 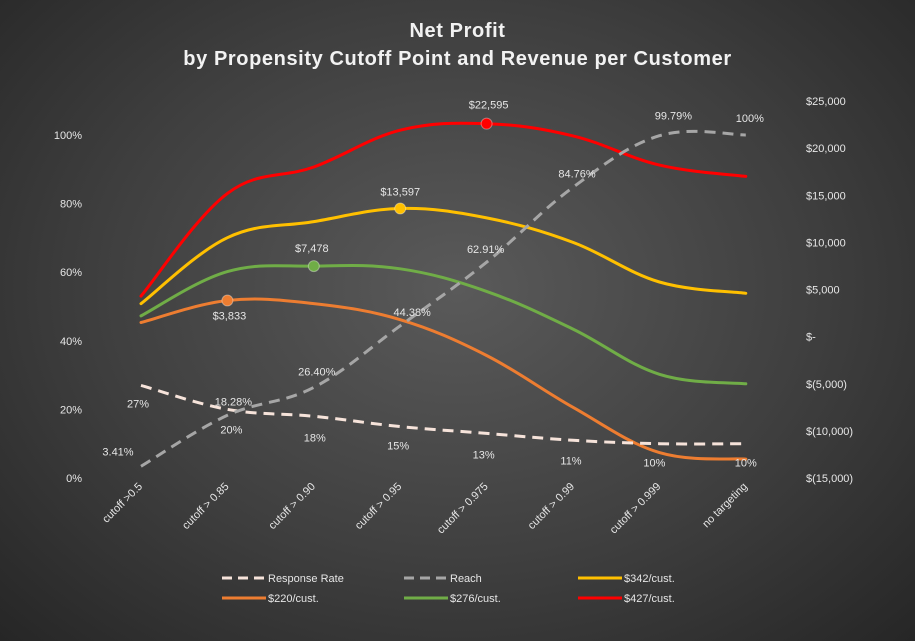 What do you see at coordinates (315, 438) in the screenshot?
I see `response-rate-data-label: 18%` at bounding box center [315, 438].